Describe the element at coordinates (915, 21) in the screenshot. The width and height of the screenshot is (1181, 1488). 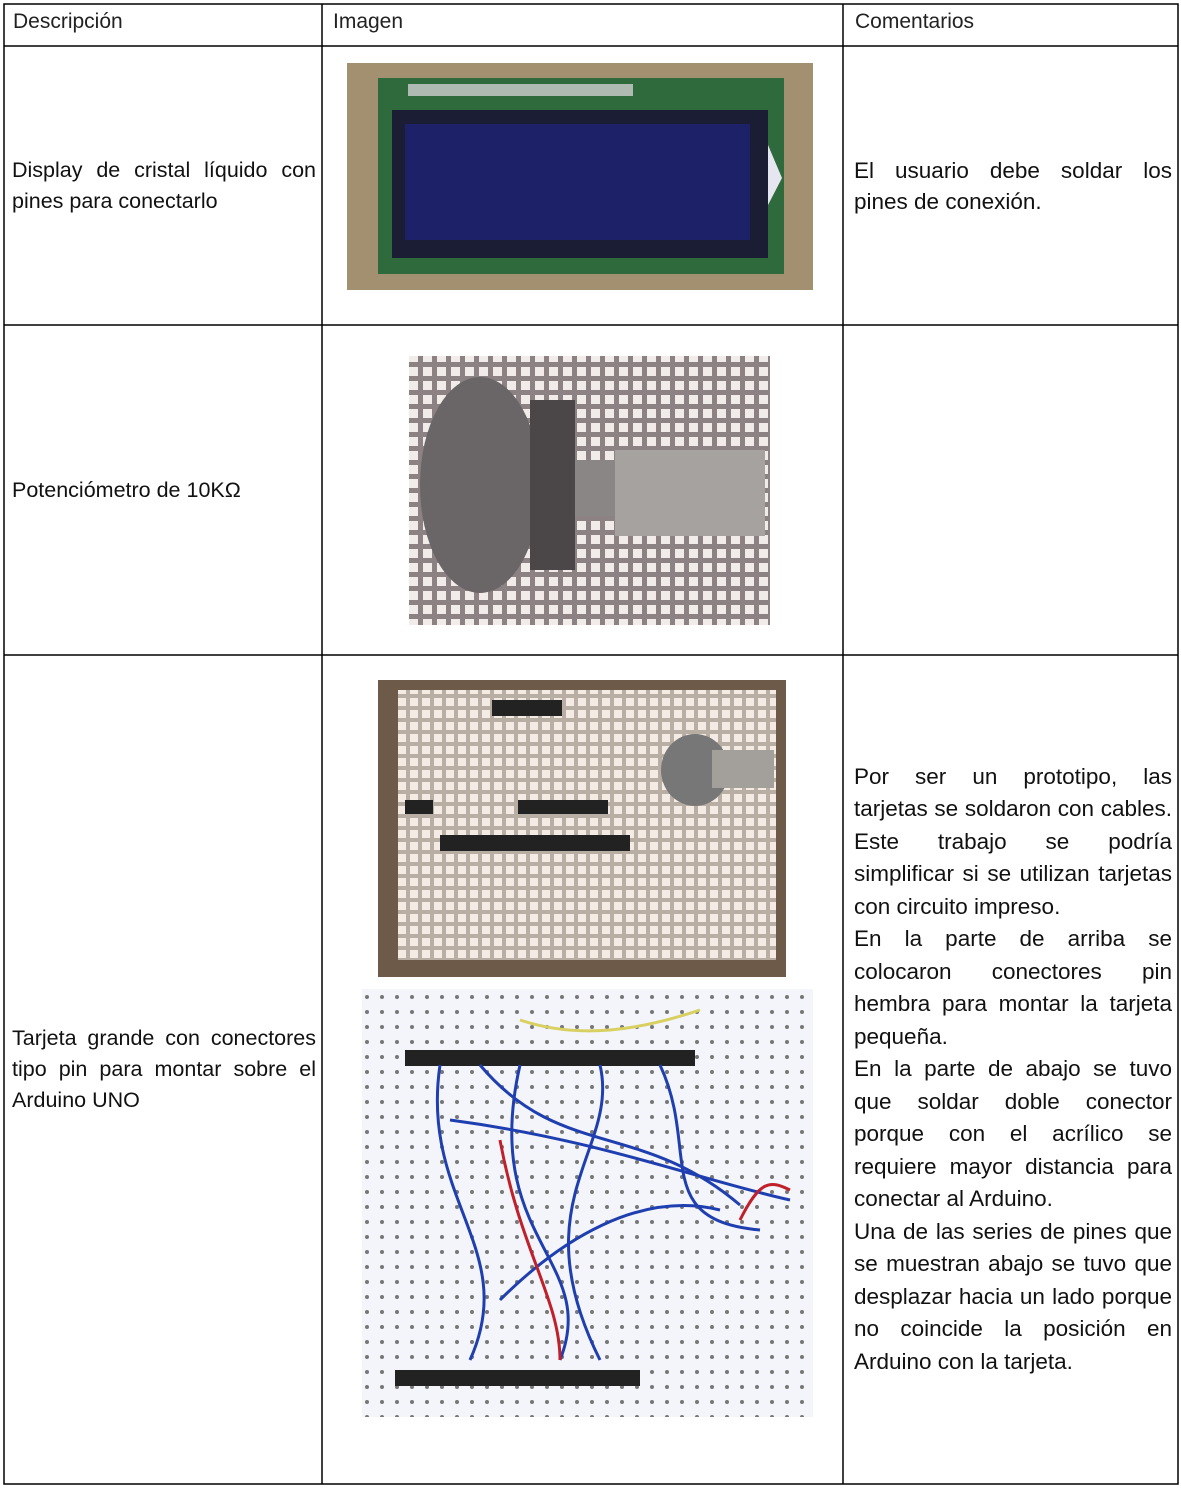
I see `header-cell: Comentarios` at that location.